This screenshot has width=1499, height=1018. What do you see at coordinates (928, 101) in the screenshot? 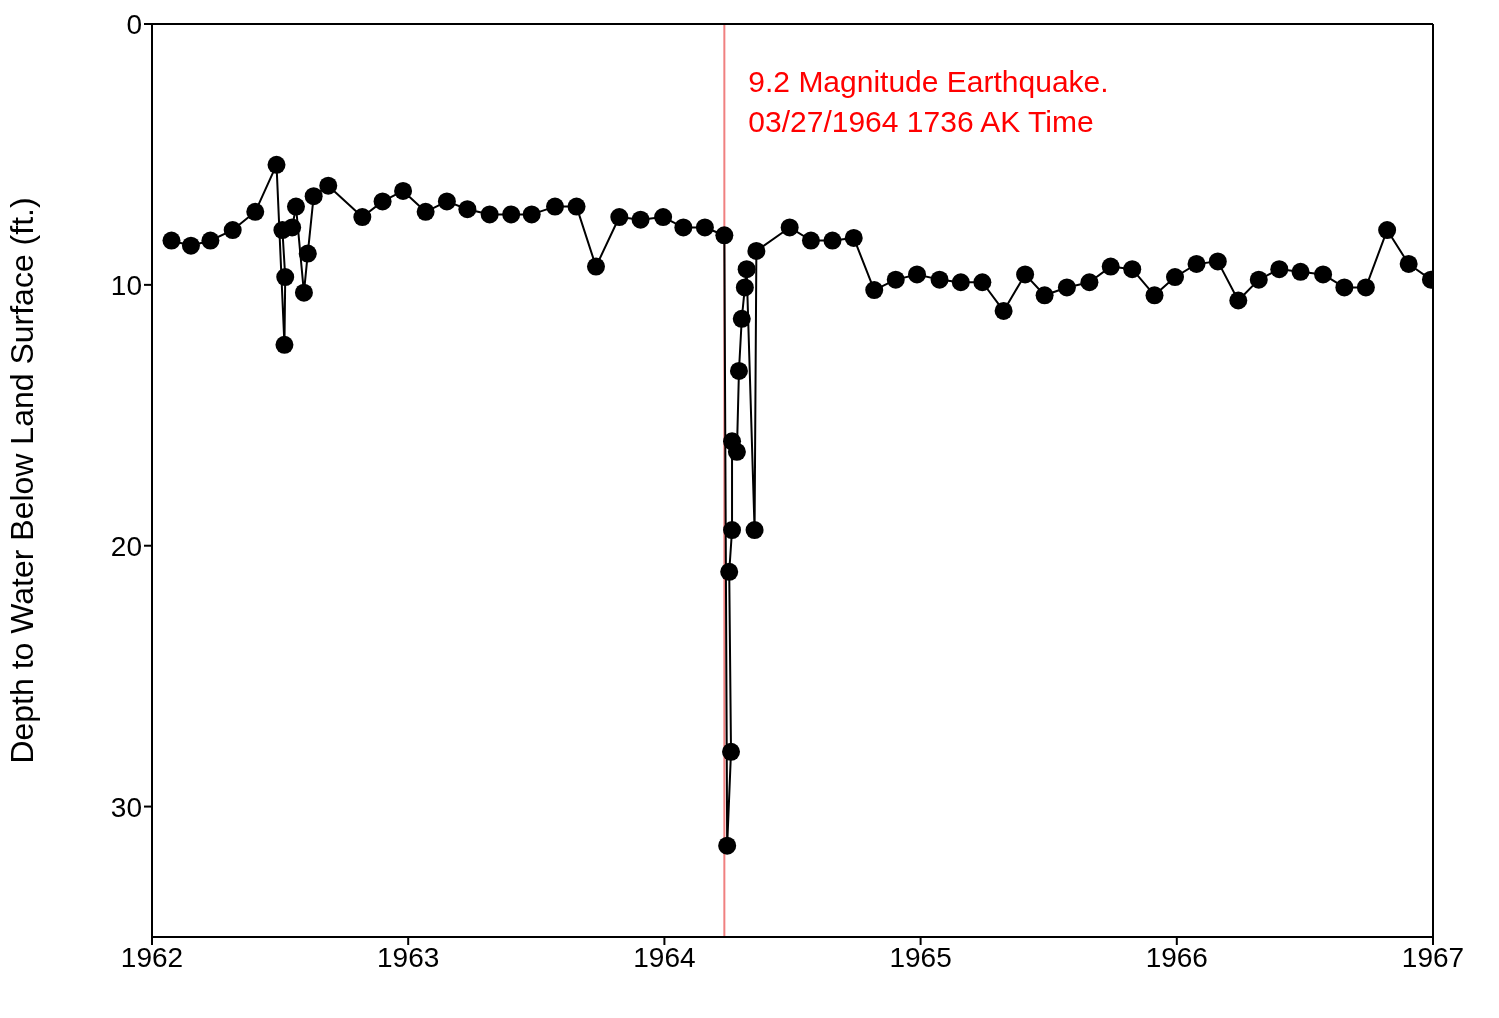
I see `ref-line-label: 9.2 Magnitude Earthquake. 03/27/1964 1736 AK Time` at bounding box center [928, 101].